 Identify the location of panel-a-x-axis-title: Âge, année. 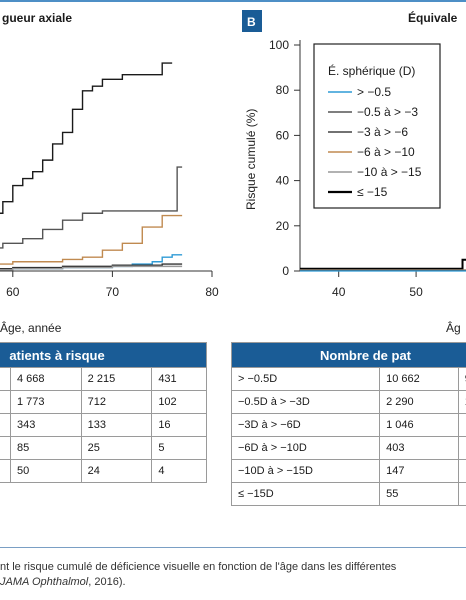
(31, 327).